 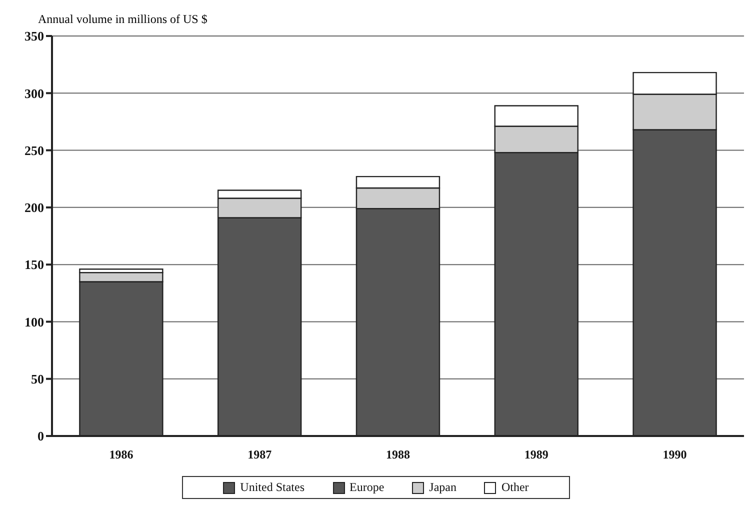 I want to click on y-axis-title: Annual volume in millions of US $, so click(x=123, y=19).